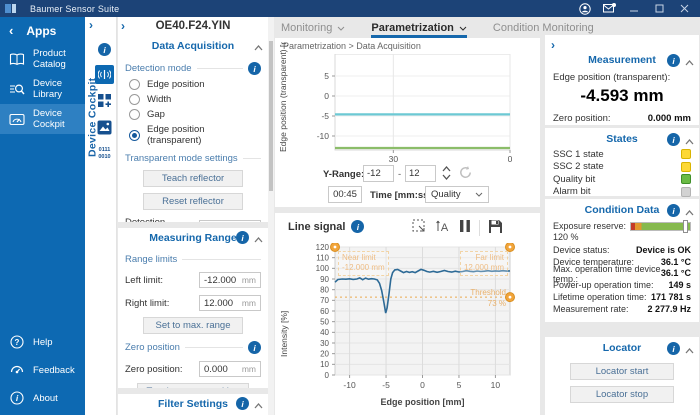 Image resolution: width=700 pixels, height=415 pixels. What do you see at coordinates (193, 201) in the screenshot?
I see `reset-reflector-button: Reset reflector` at bounding box center [193, 201].